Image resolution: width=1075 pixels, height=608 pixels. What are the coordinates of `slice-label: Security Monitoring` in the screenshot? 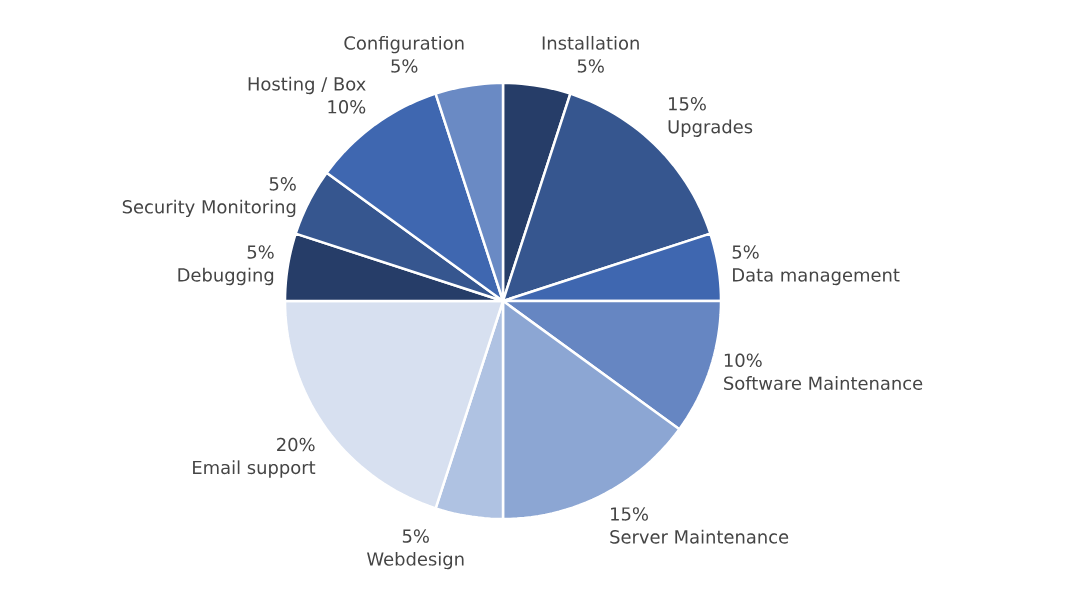 It's located at (209, 208).